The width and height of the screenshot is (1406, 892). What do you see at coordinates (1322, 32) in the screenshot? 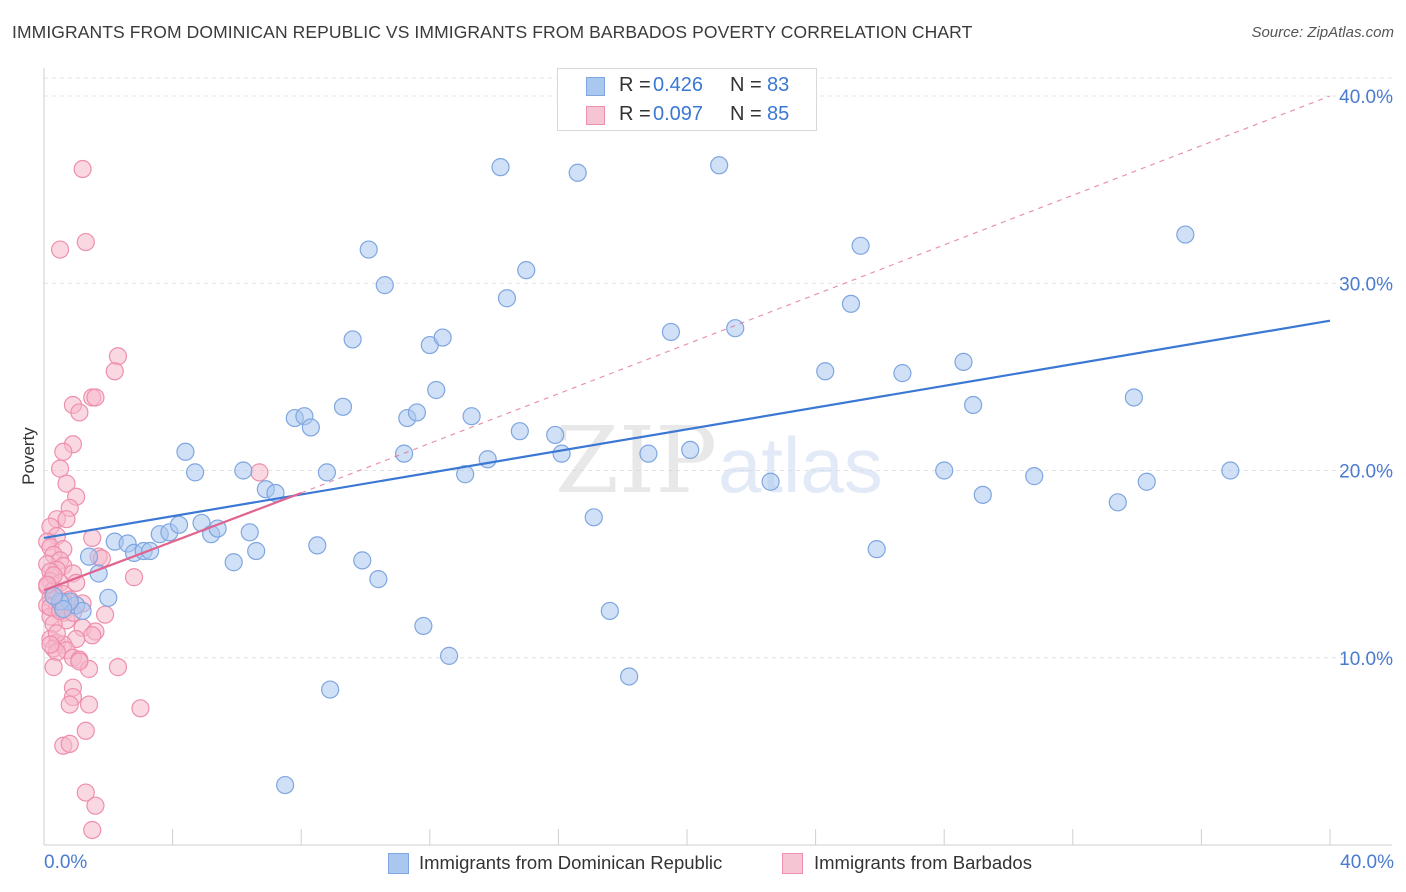
I see `source-label: Source: ZipAtlas.com` at bounding box center [1322, 32].